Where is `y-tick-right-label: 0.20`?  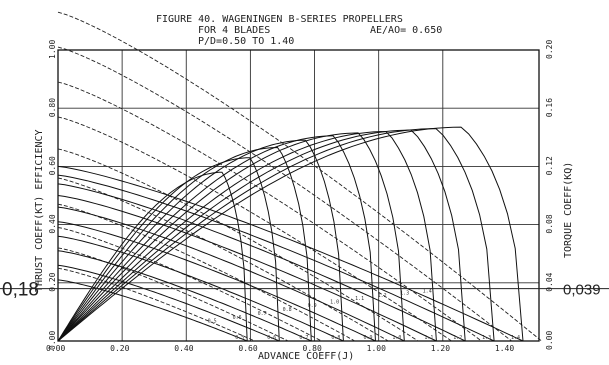
y-tick-right-label: 0.20 is located at coordinates (549, 49).